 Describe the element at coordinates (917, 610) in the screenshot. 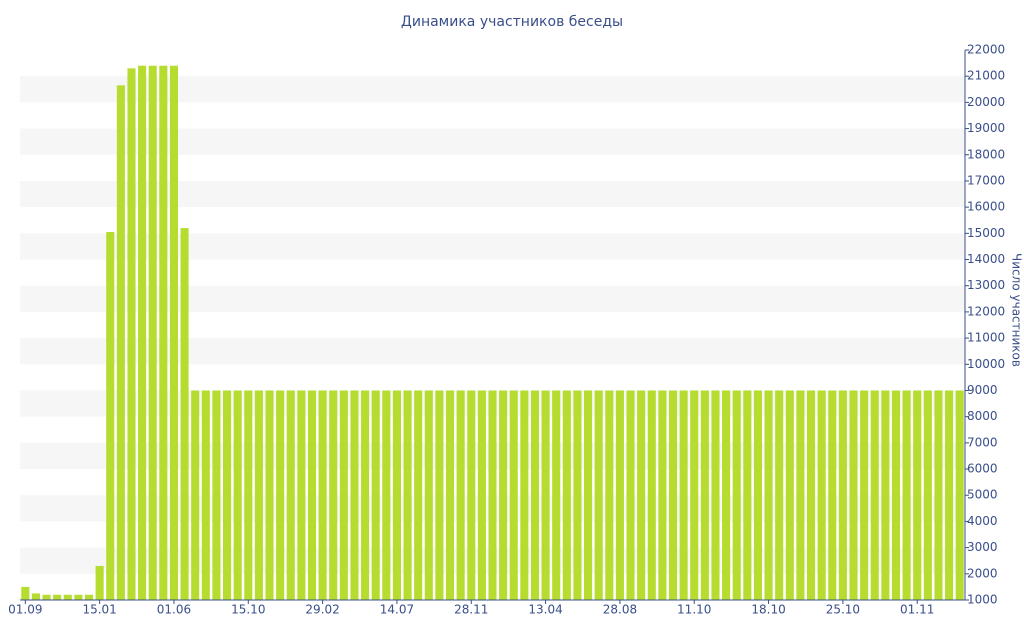

I see `x-tick-label: 01.11` at that location.